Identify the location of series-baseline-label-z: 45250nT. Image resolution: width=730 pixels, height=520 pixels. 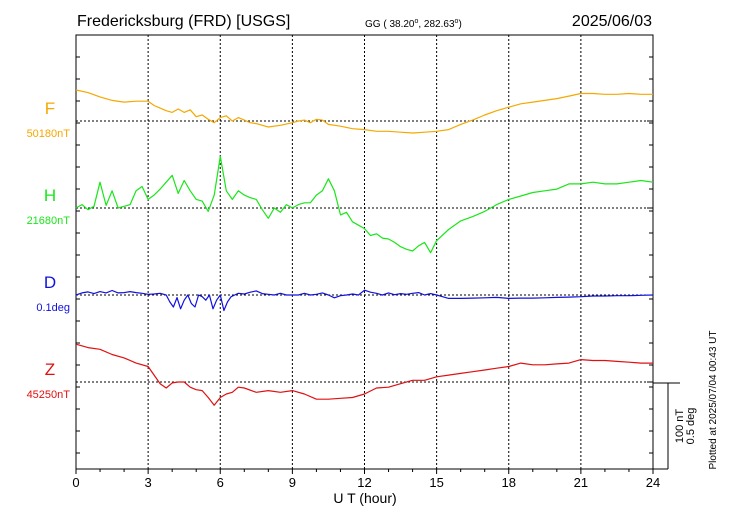
(49, 395).